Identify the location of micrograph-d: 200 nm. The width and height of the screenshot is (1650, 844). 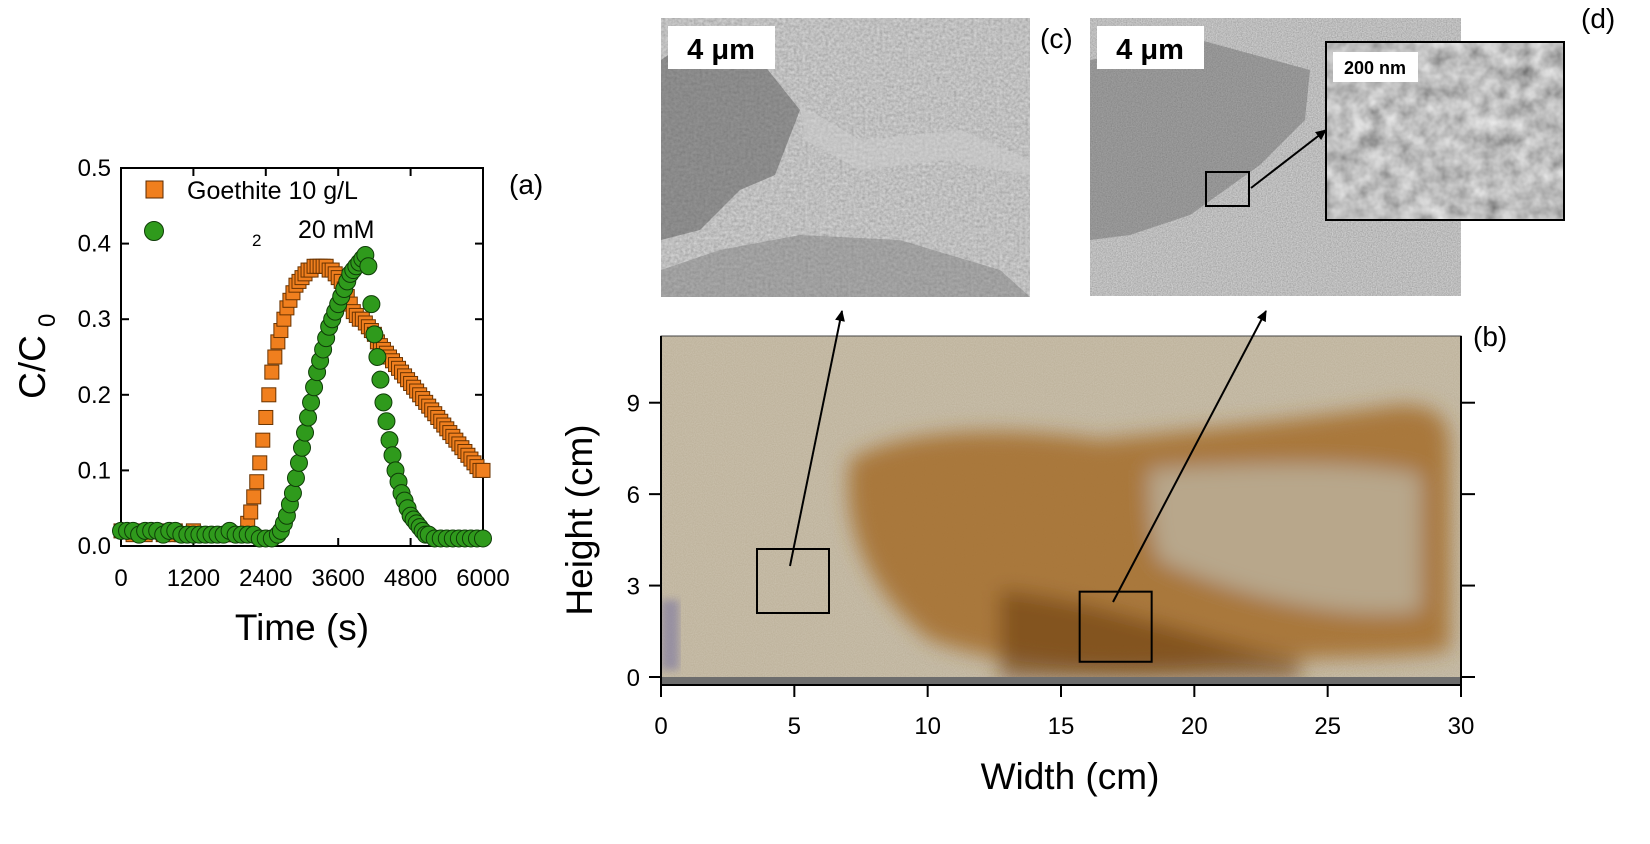
(1445, 131).